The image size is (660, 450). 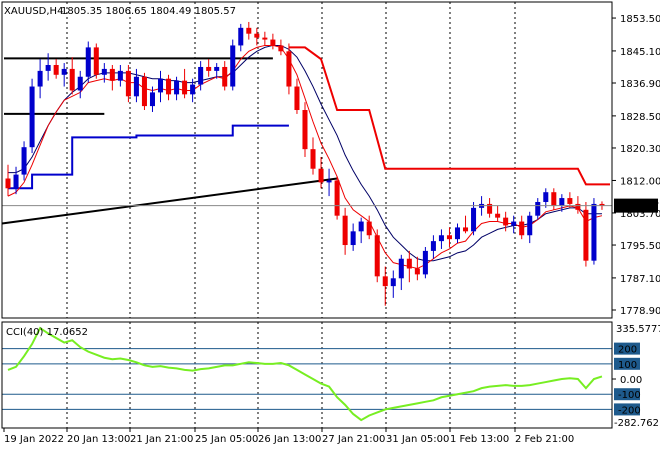 I want to click on price-axis-label: 1845.10, so click(x=640, y=52).